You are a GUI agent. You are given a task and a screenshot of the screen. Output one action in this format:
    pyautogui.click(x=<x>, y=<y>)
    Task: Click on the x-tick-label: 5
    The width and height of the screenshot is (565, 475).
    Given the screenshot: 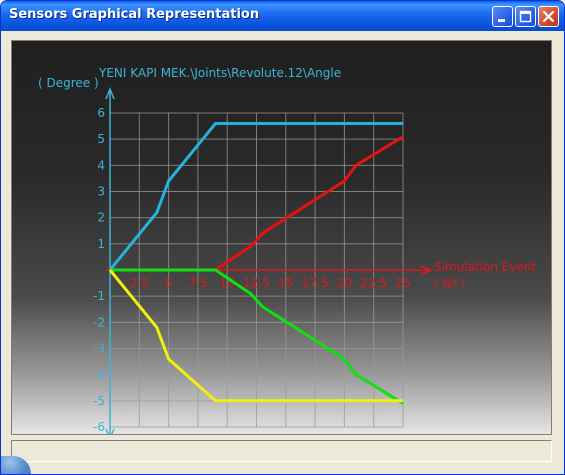 What is the action you would take?
    pyautogui.click(x=169, y=283)
    